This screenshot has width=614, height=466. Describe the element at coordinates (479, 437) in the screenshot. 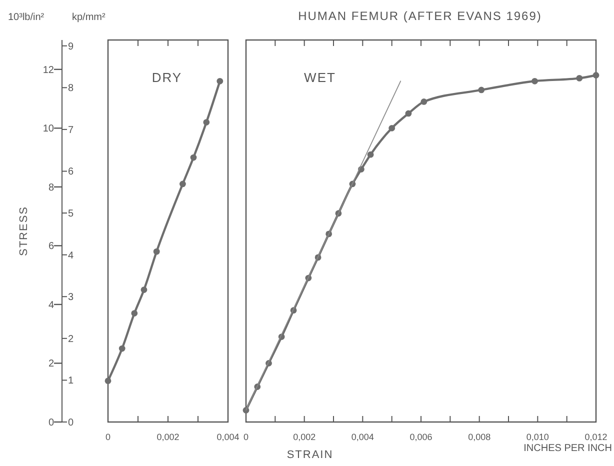

I see `x-tick-label: 0,008` at that location.